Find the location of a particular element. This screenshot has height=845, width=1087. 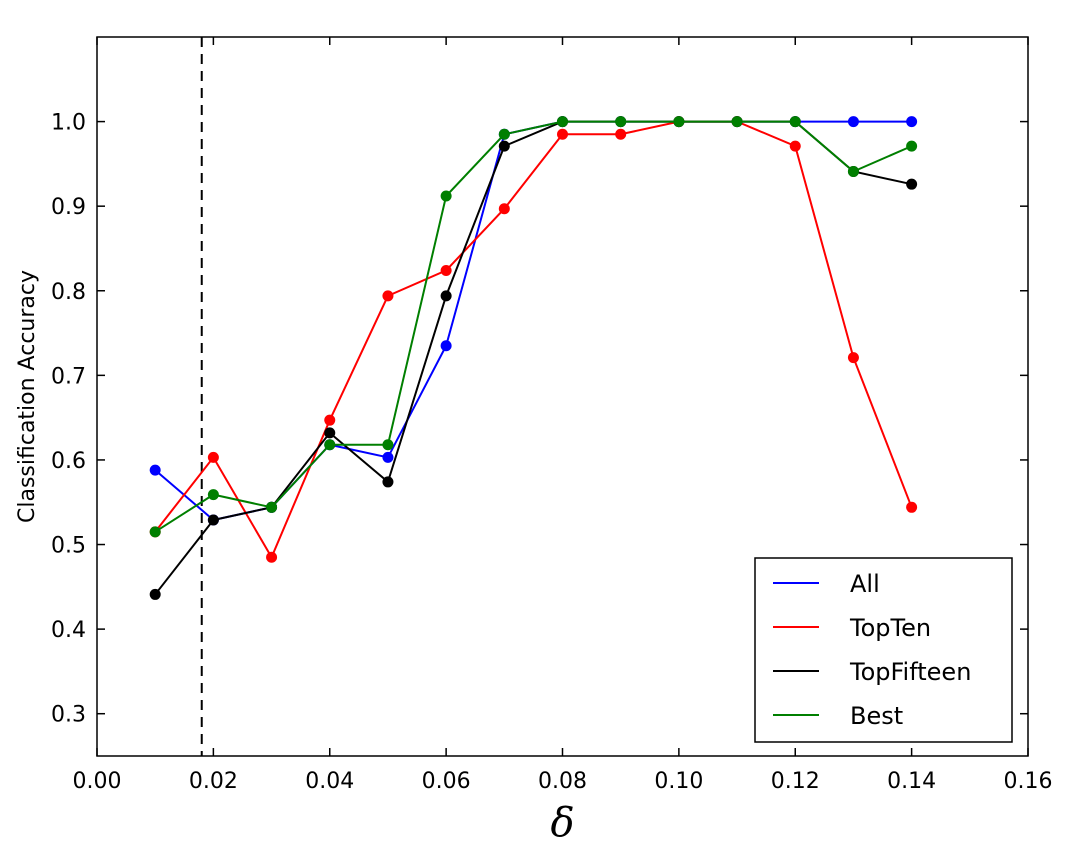

x-tick-label: 0.04 is located at coordinates (329, 781).